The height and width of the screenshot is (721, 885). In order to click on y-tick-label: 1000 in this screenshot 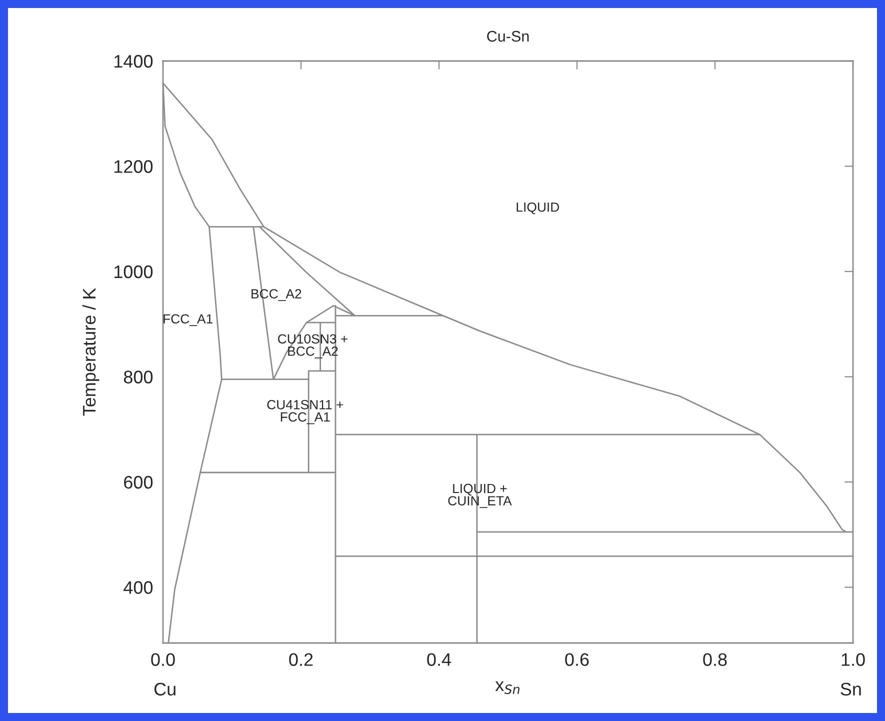, I will do `click(133, 271)`.